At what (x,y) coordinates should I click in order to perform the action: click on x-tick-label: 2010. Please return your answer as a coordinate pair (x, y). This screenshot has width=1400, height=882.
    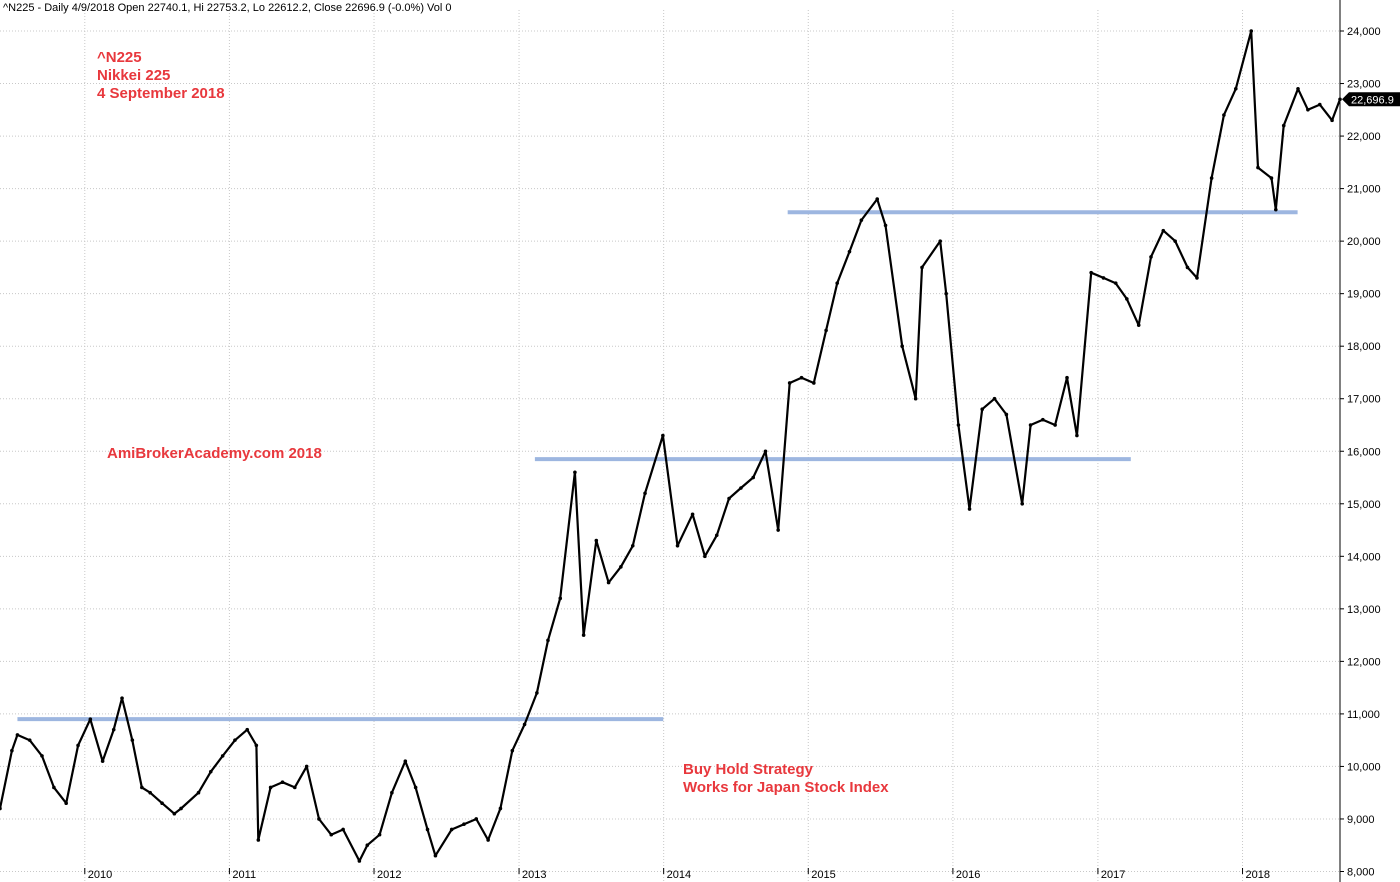
    Looking at the image, I should click on (100, 875).